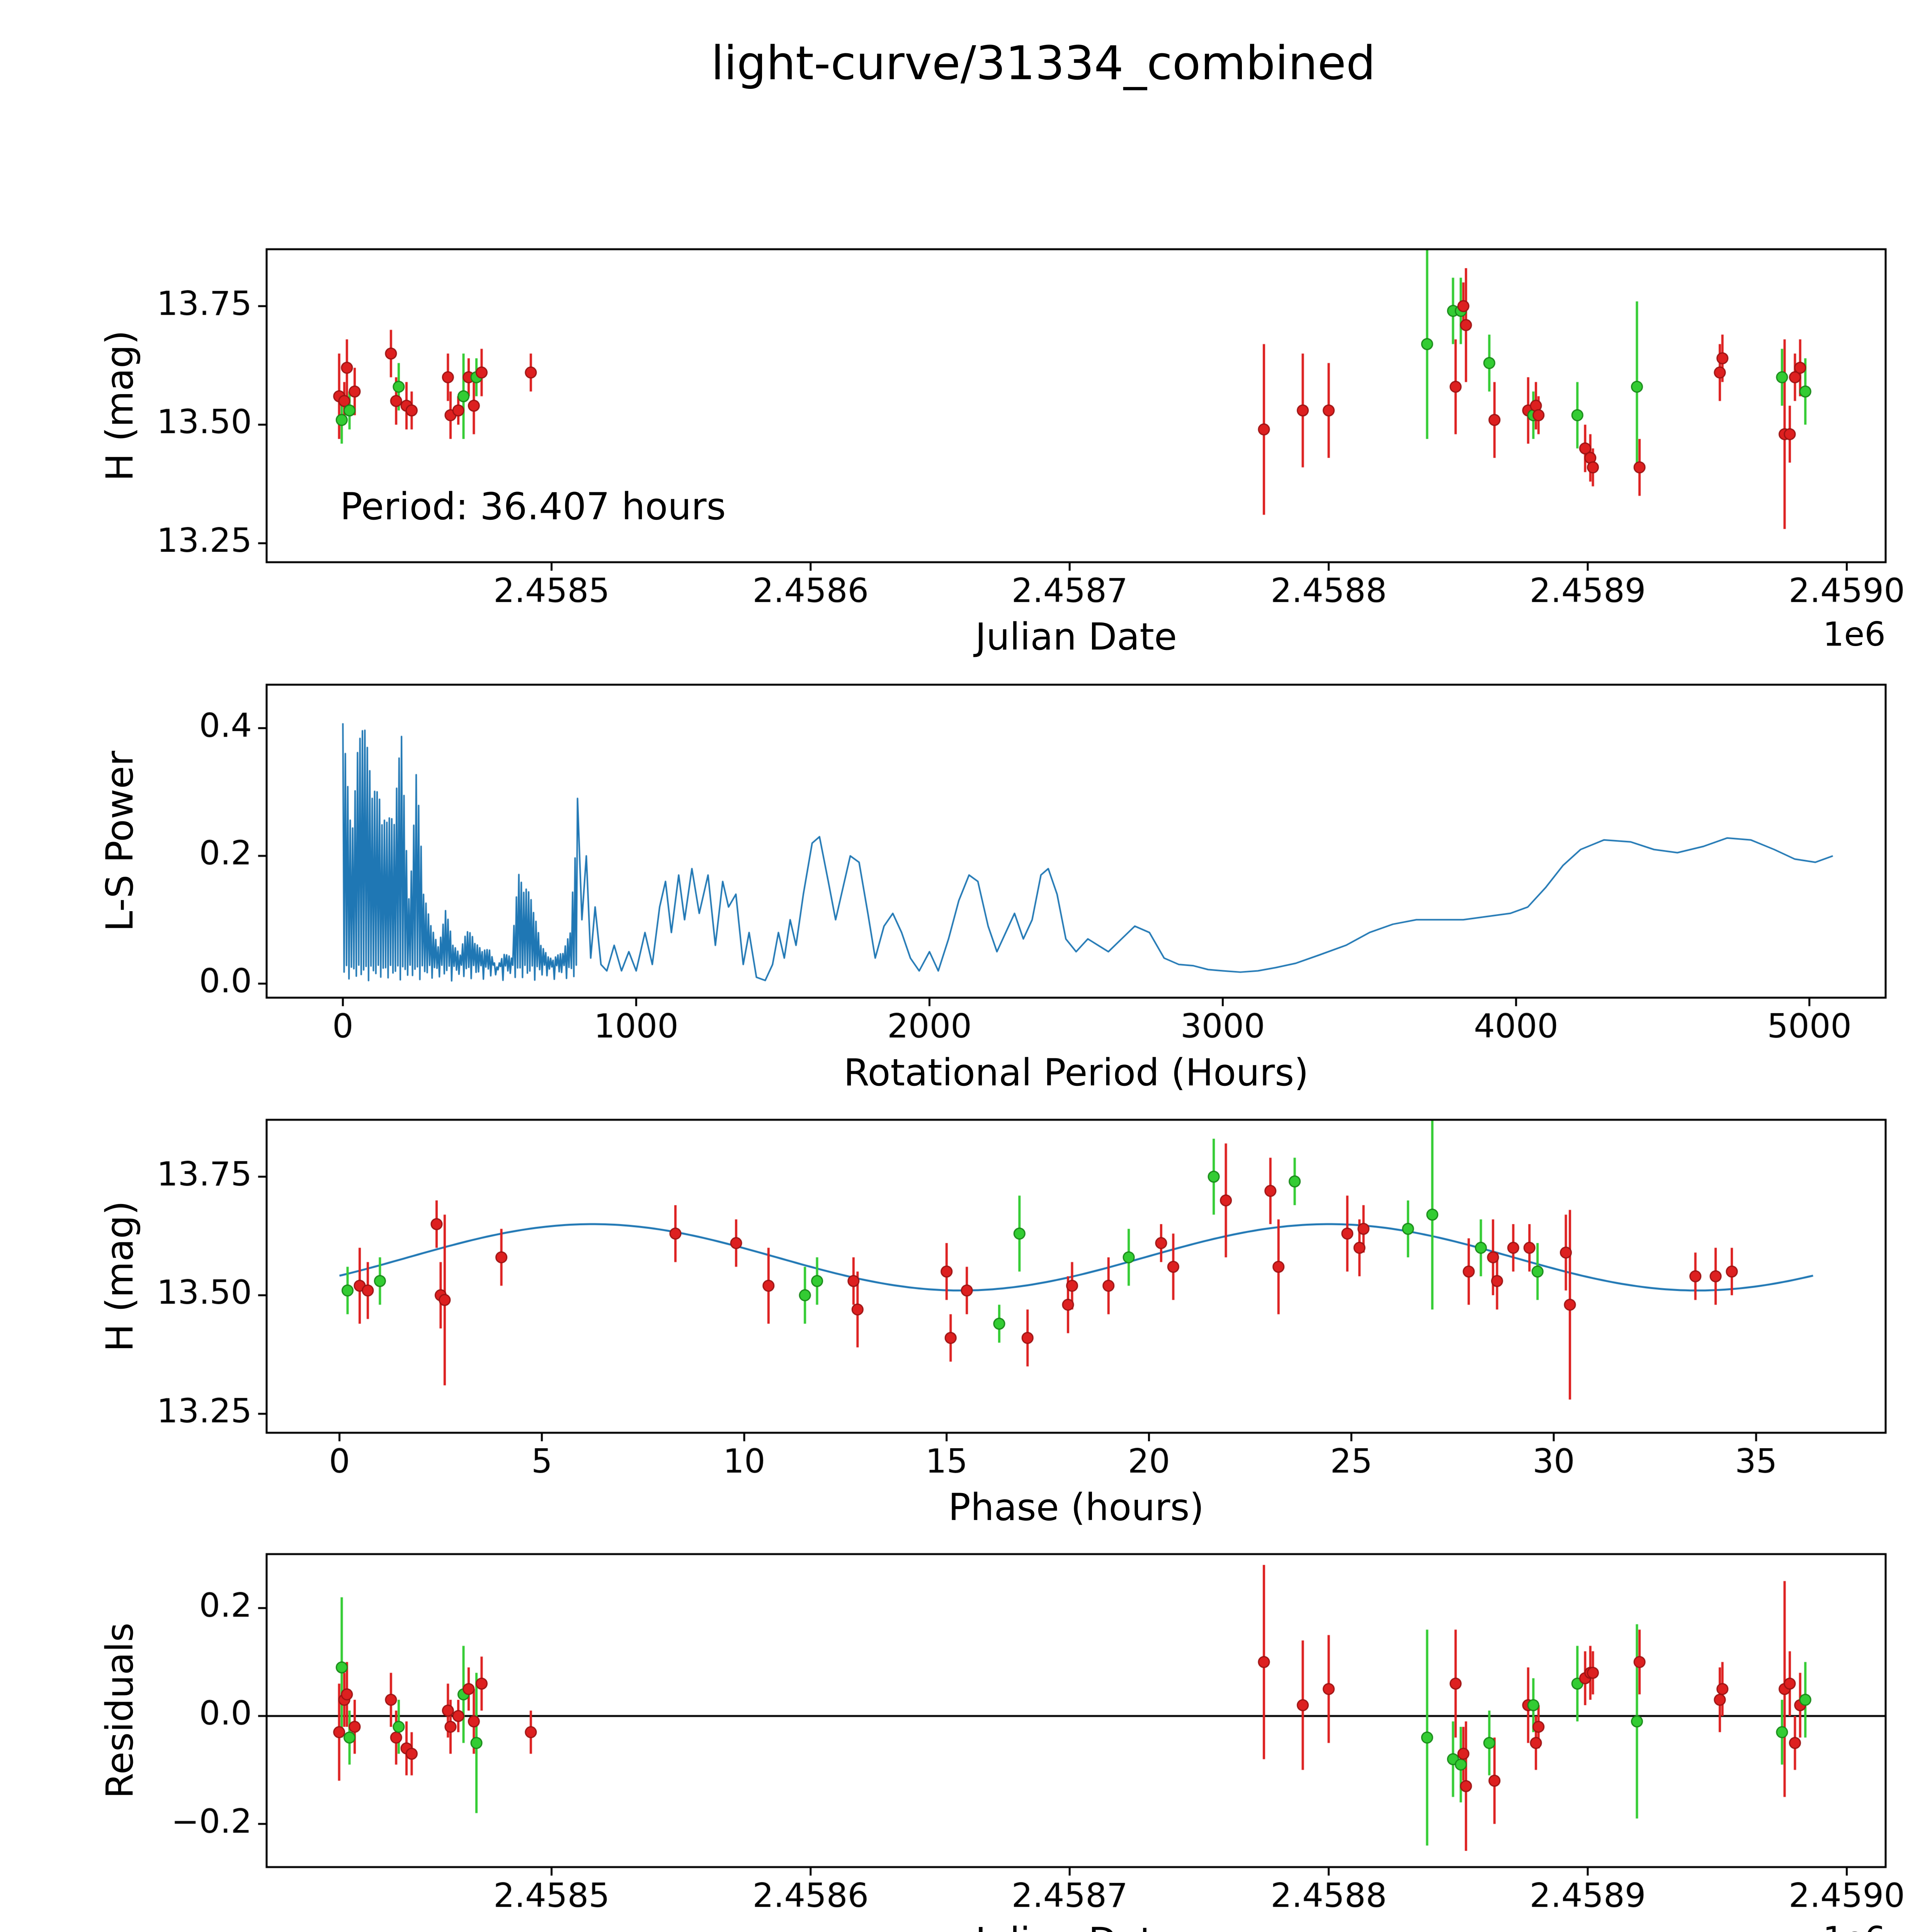 The image size is (1932, 1932). What do you see at coordinates (1855, 635) in the screenshot?
I see `lightcurve-x-axis-offset: 1e6` at bounding box center [1855, 635].